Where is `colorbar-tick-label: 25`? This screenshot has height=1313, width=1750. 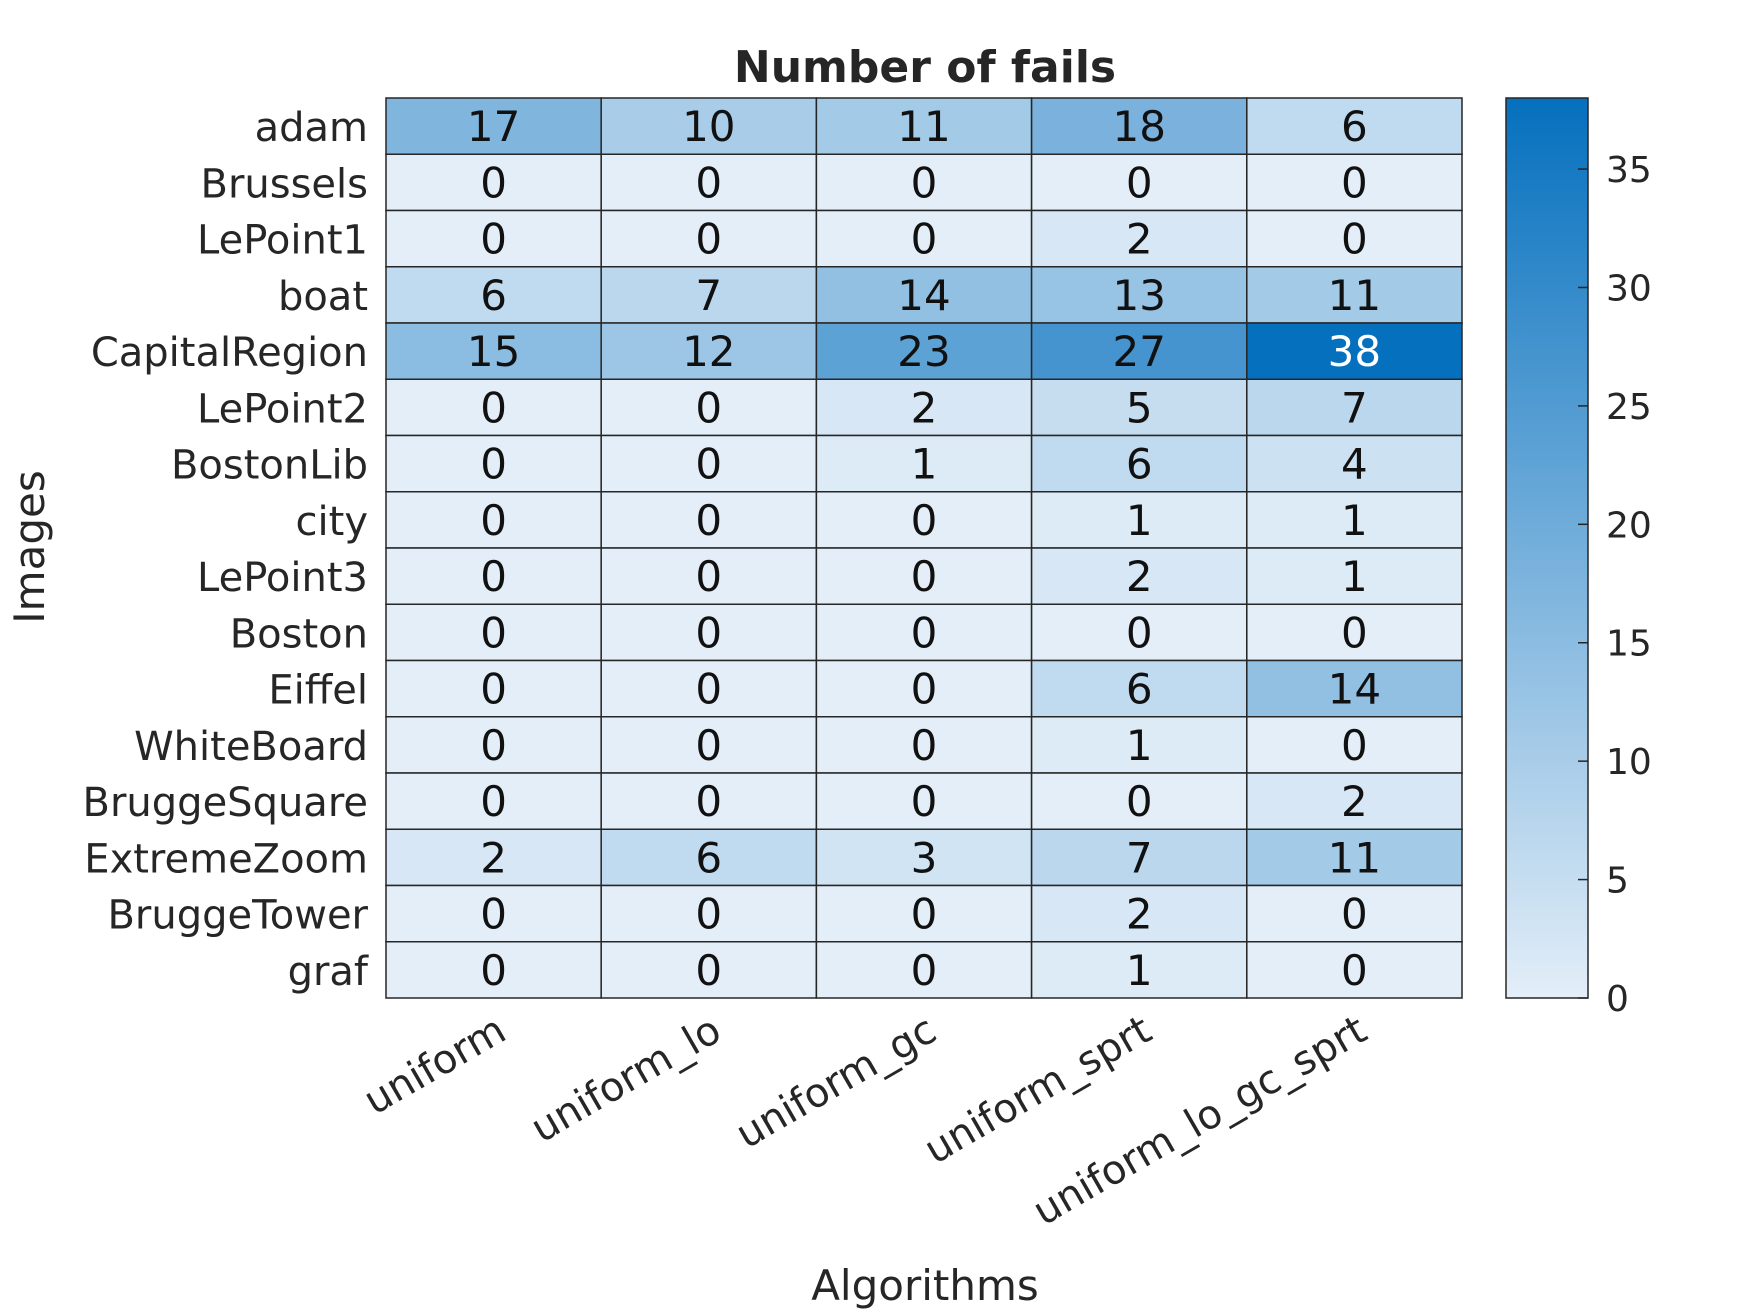 colorbar-tick-label: 25 is located at coordinates (1629, 407).